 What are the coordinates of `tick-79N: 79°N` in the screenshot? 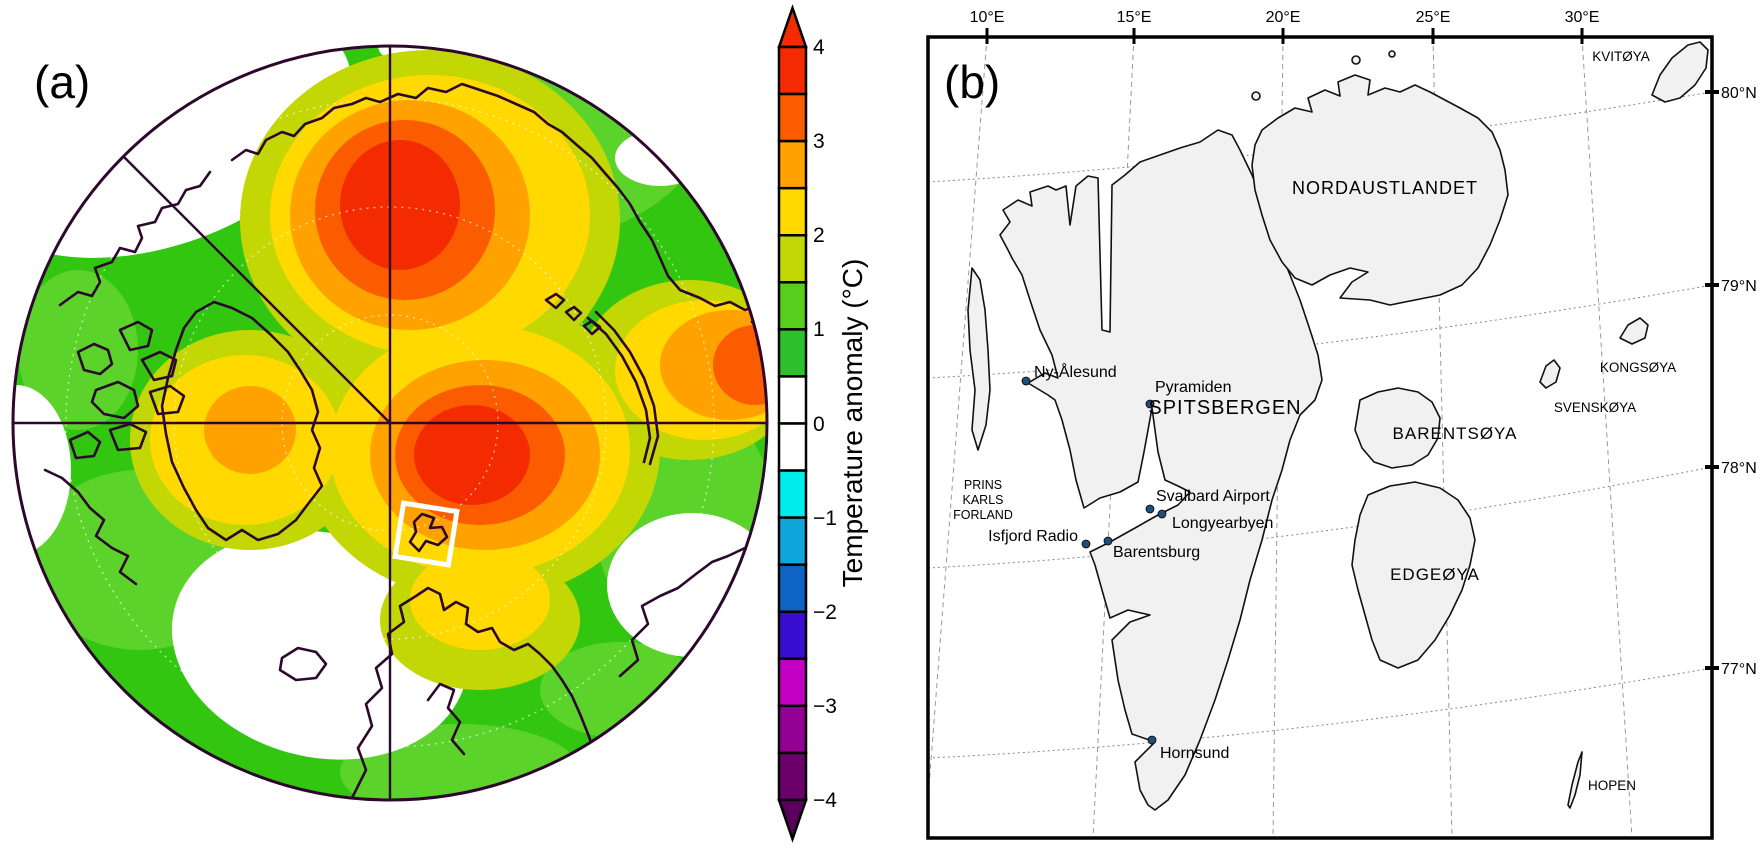 It's located at (1739, 286).